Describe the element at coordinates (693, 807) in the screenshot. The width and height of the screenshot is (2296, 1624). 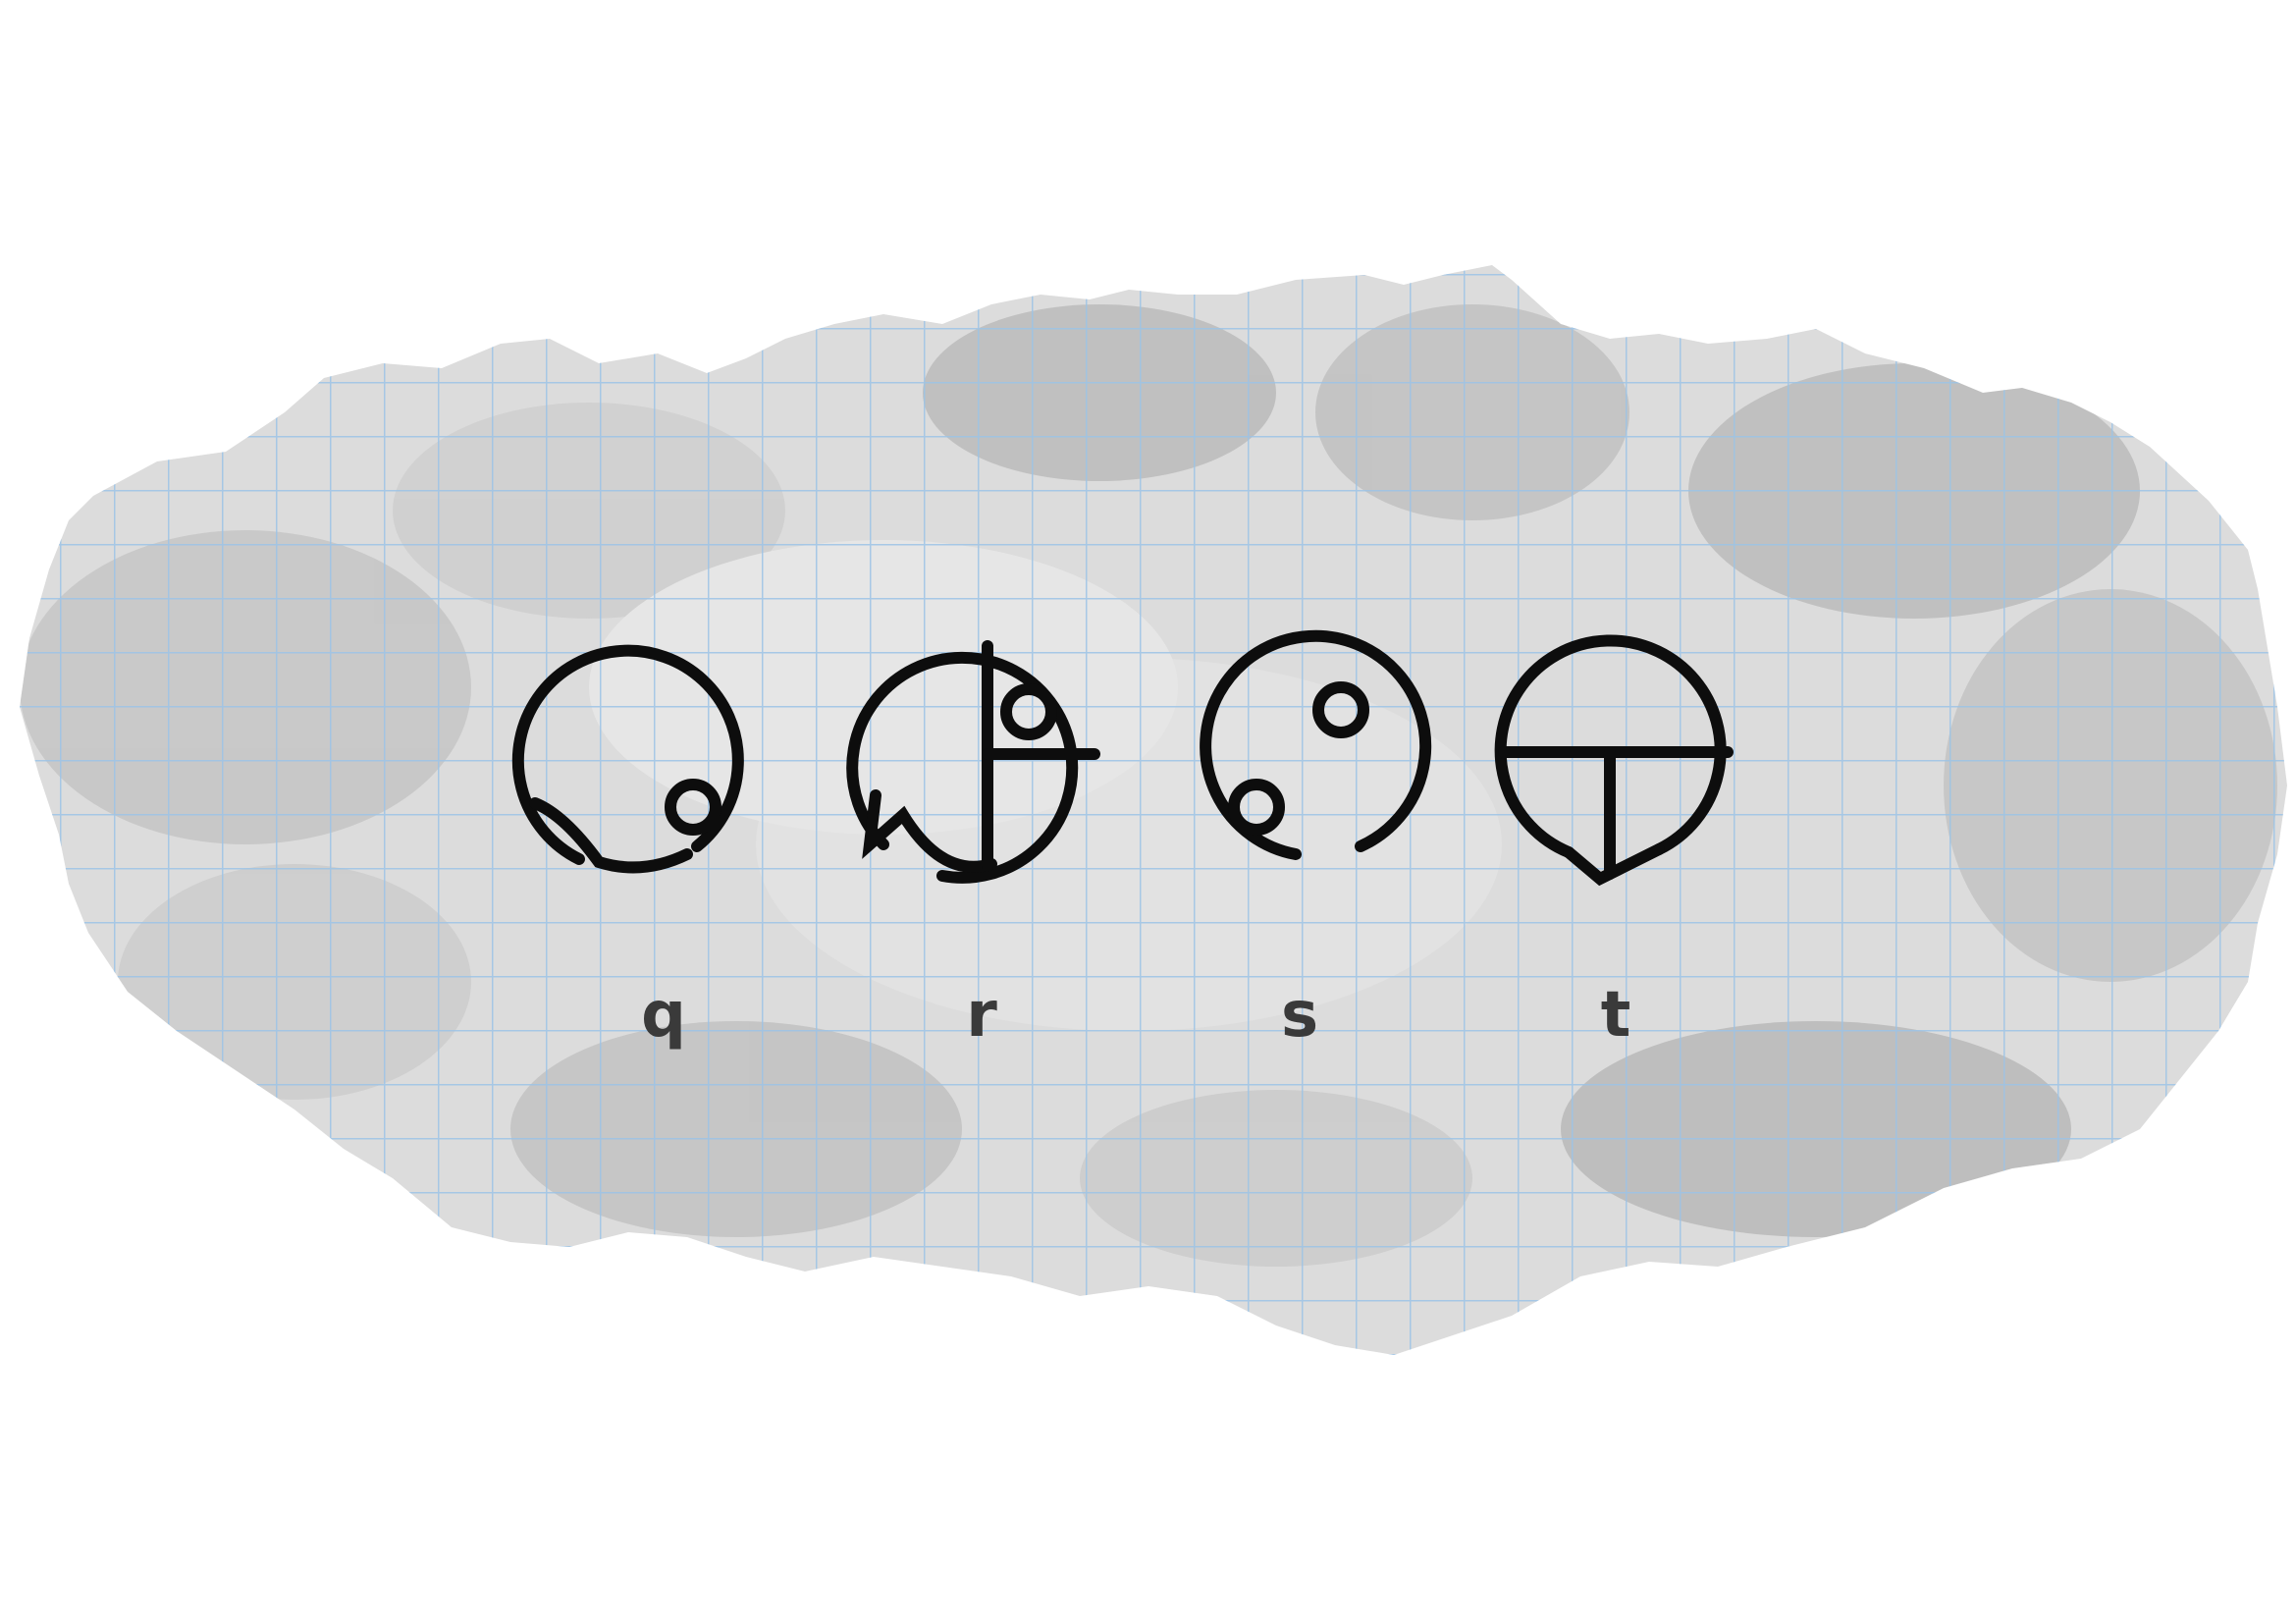
I see `glyph-q-dot` at that location.